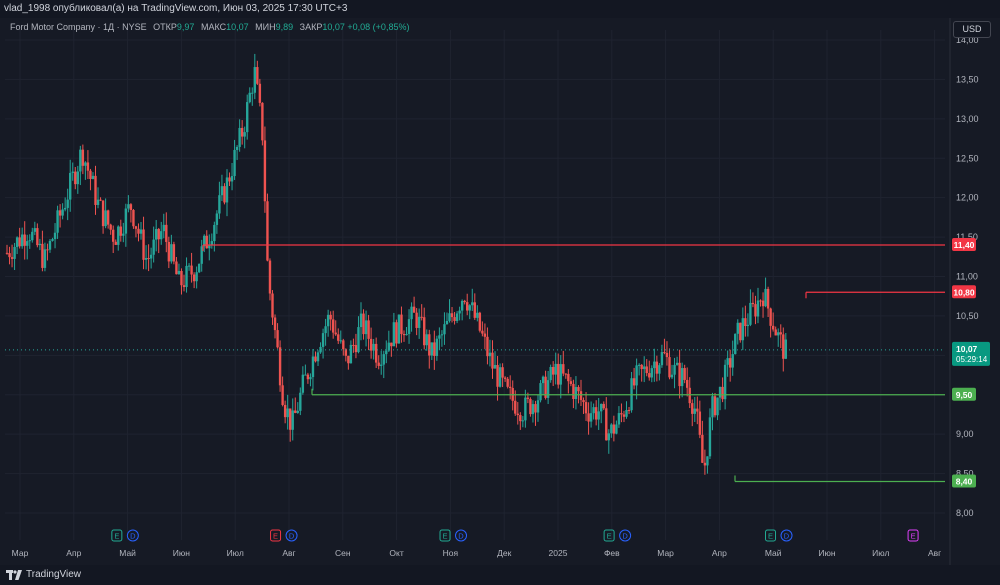 The width and height of the screenshot is (1000, 585). I want to click on time-tick-label: Июл, so click(235, 553).